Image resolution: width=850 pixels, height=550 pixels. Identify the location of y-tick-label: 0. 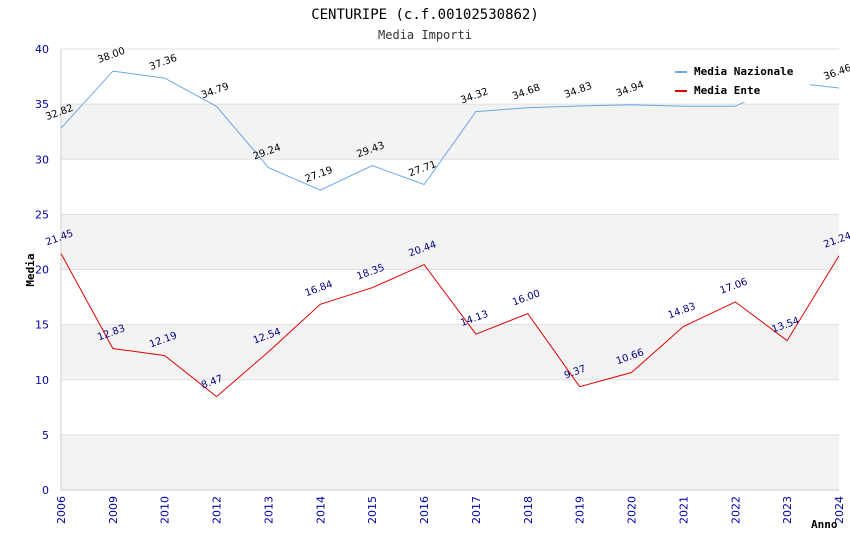
(45, 490).